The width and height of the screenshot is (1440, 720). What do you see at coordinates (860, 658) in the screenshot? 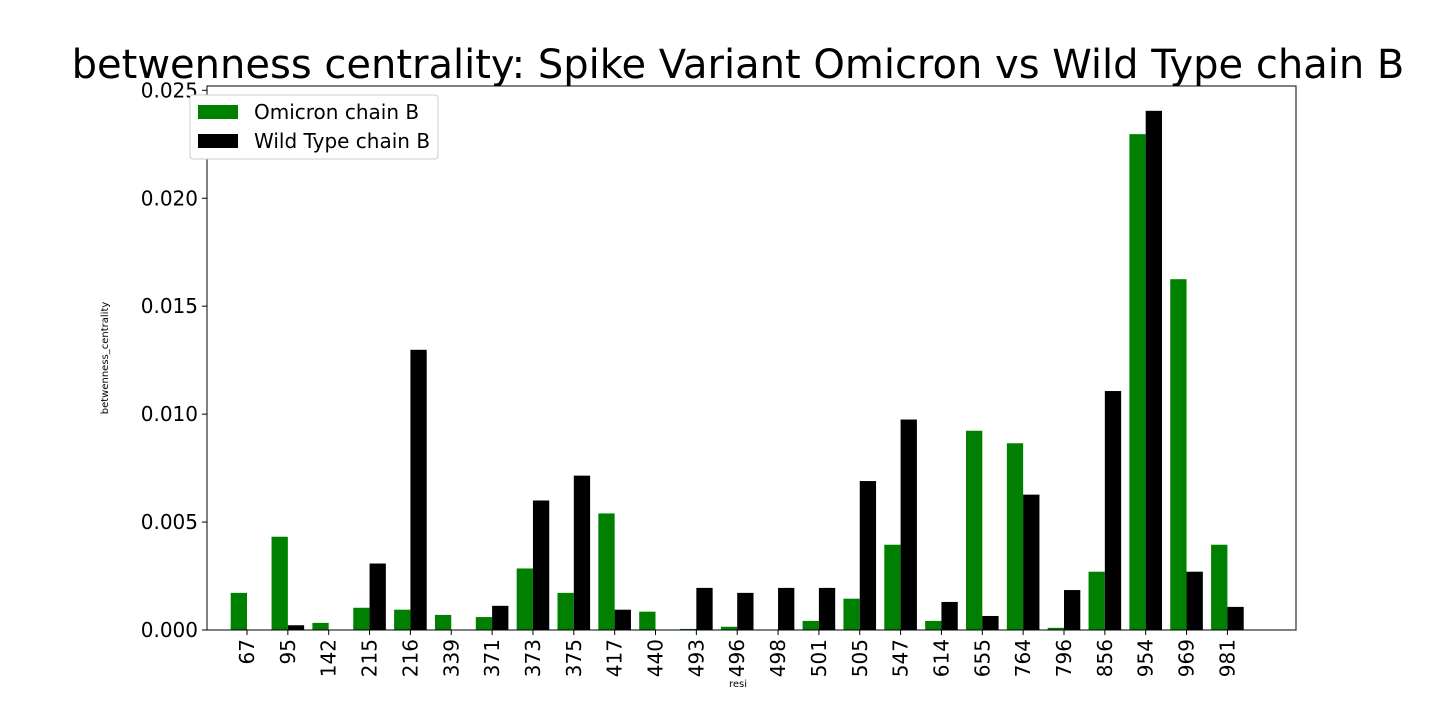
I see `x-tick-label: 505` at bounding box center [860, 658].